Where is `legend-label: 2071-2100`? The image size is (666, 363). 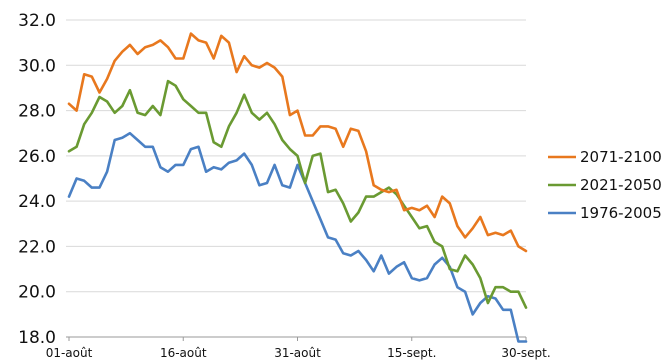
legend-label: 2071-2100 is located at coordinates (621, 157).